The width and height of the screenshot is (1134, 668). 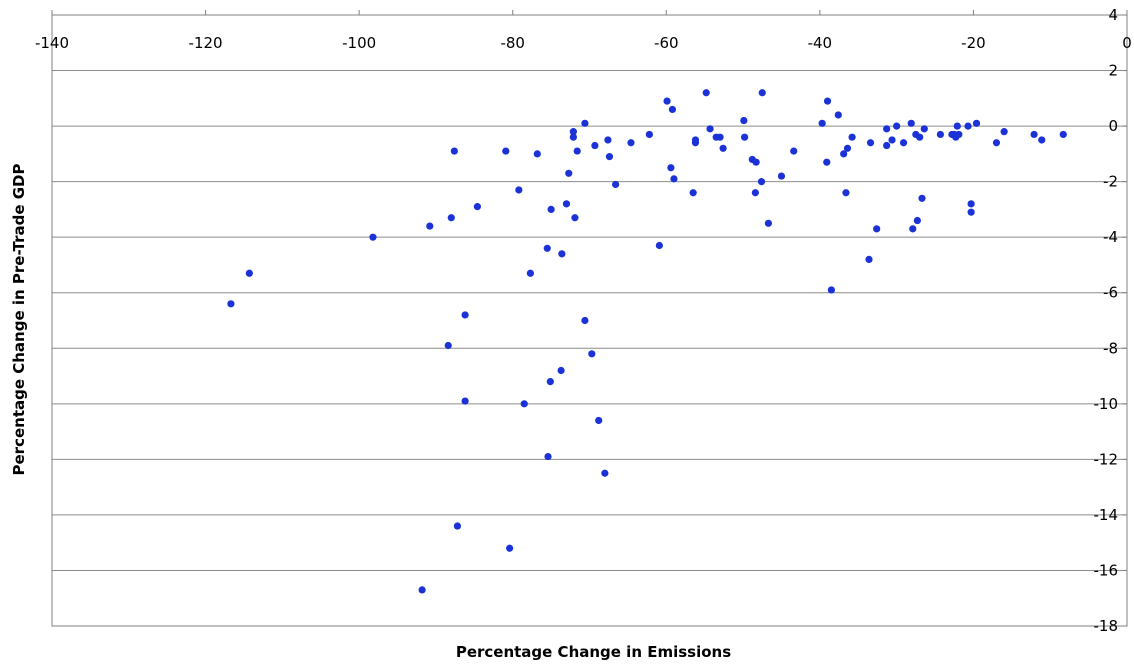 What do you see at coordinates (1113, 71) in the screenshot?
I see `y-tick-label: 2` at bounding box center [1113, 71].